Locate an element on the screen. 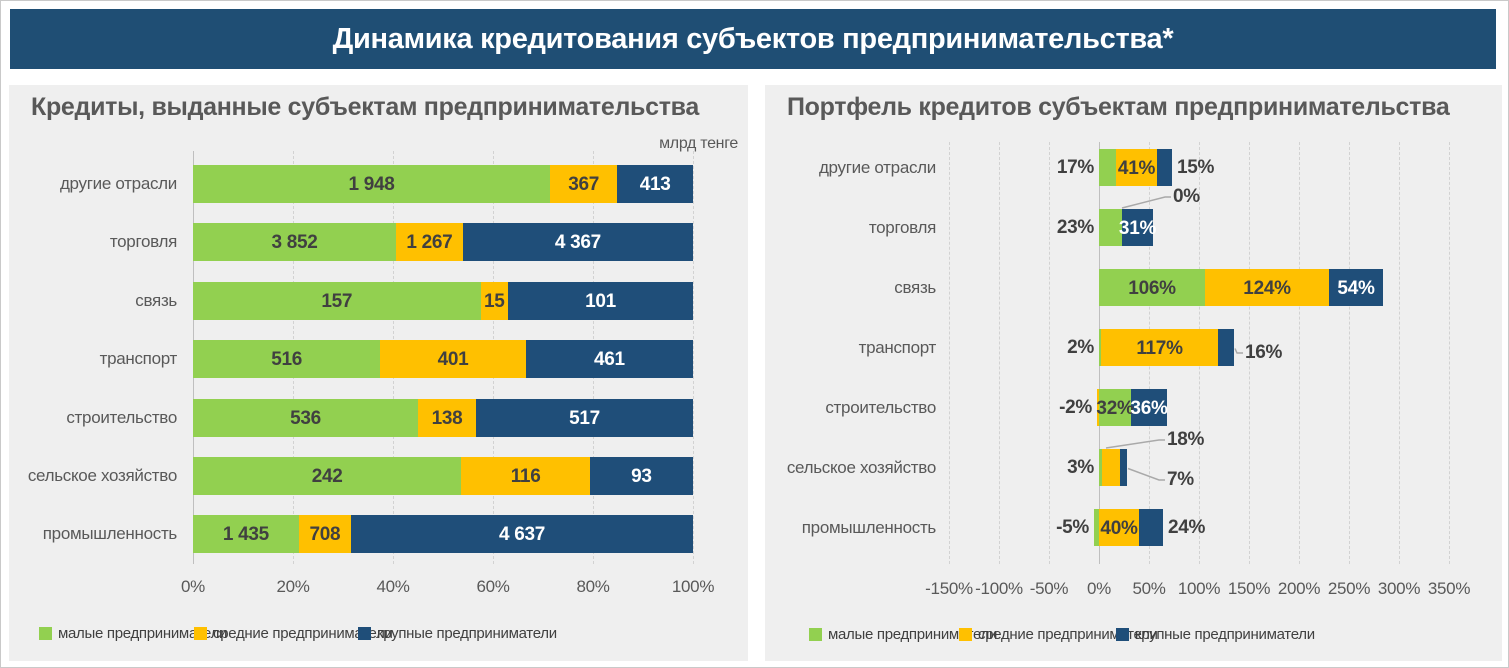  bar-value-label: 54% is located at coordinates (1356, 288).